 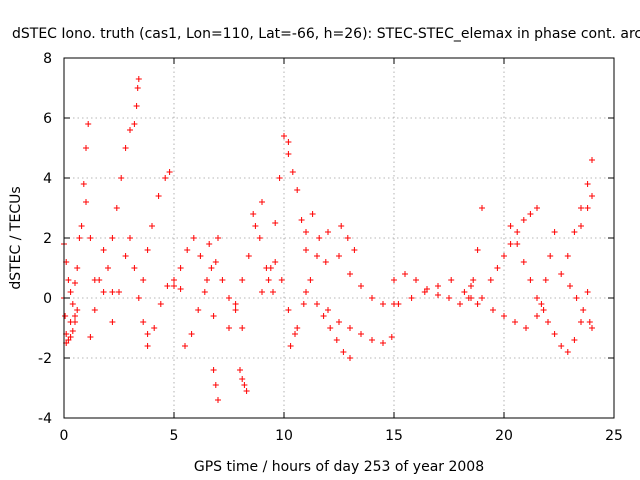 I want to click on y-tick-label: 6, so click(x=47, y=119).